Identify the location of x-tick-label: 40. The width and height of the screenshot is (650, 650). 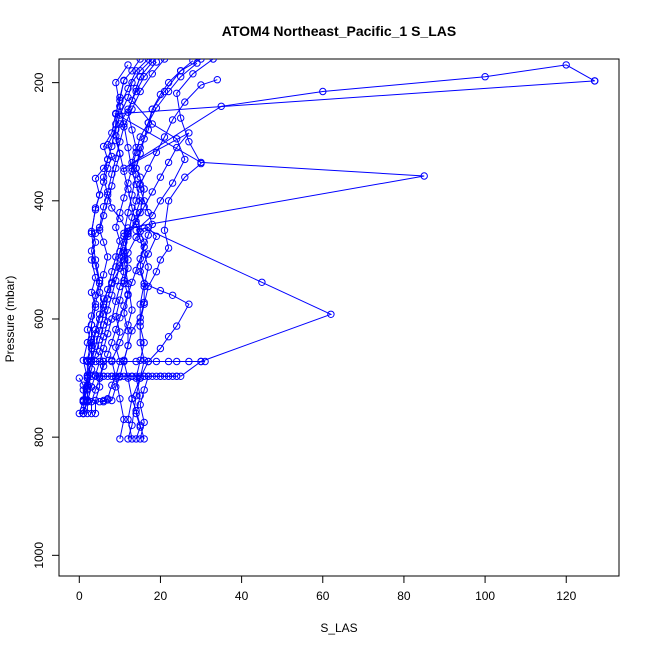
(242, 596).